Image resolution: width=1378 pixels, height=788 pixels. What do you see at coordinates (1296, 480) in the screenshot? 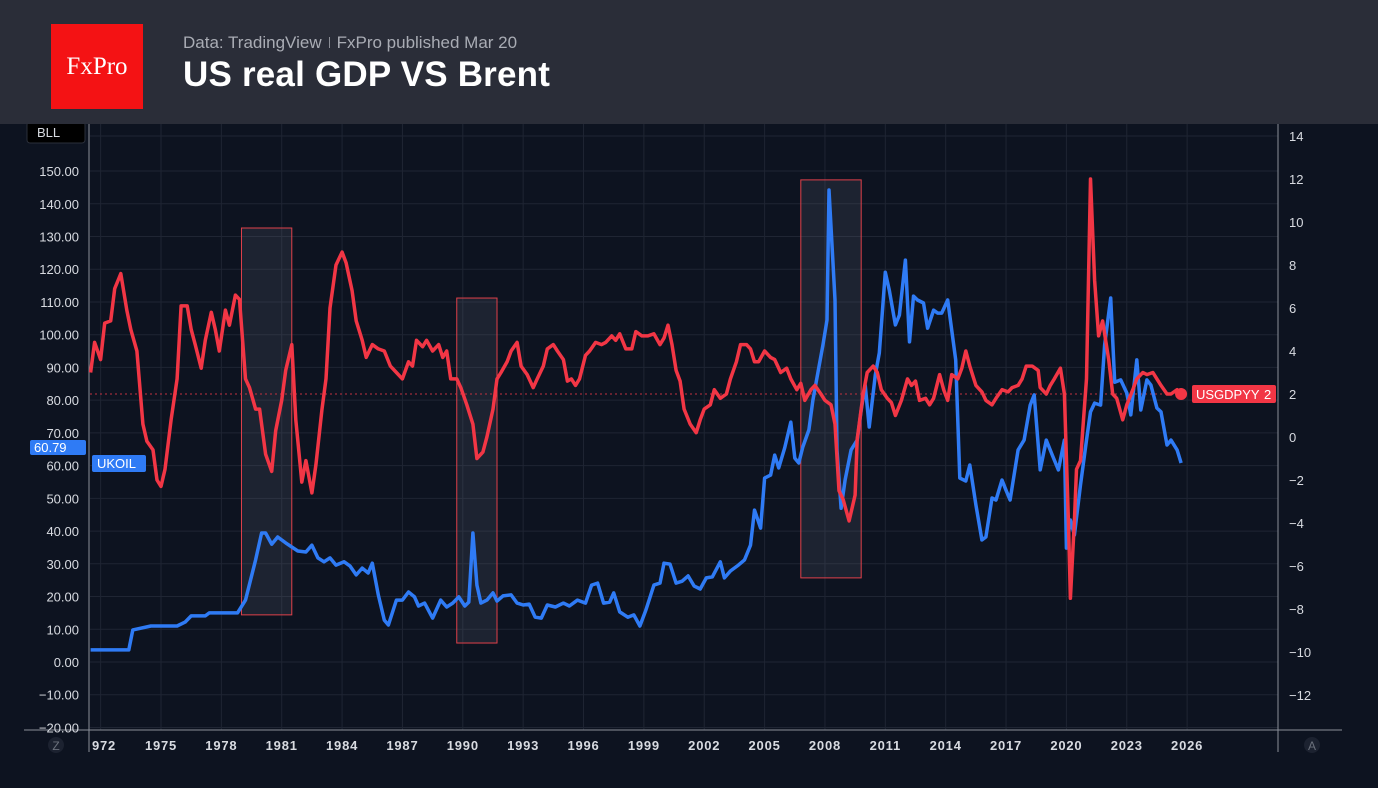
I see `right-tick-label: −2` at bounding box center [1296, 480].